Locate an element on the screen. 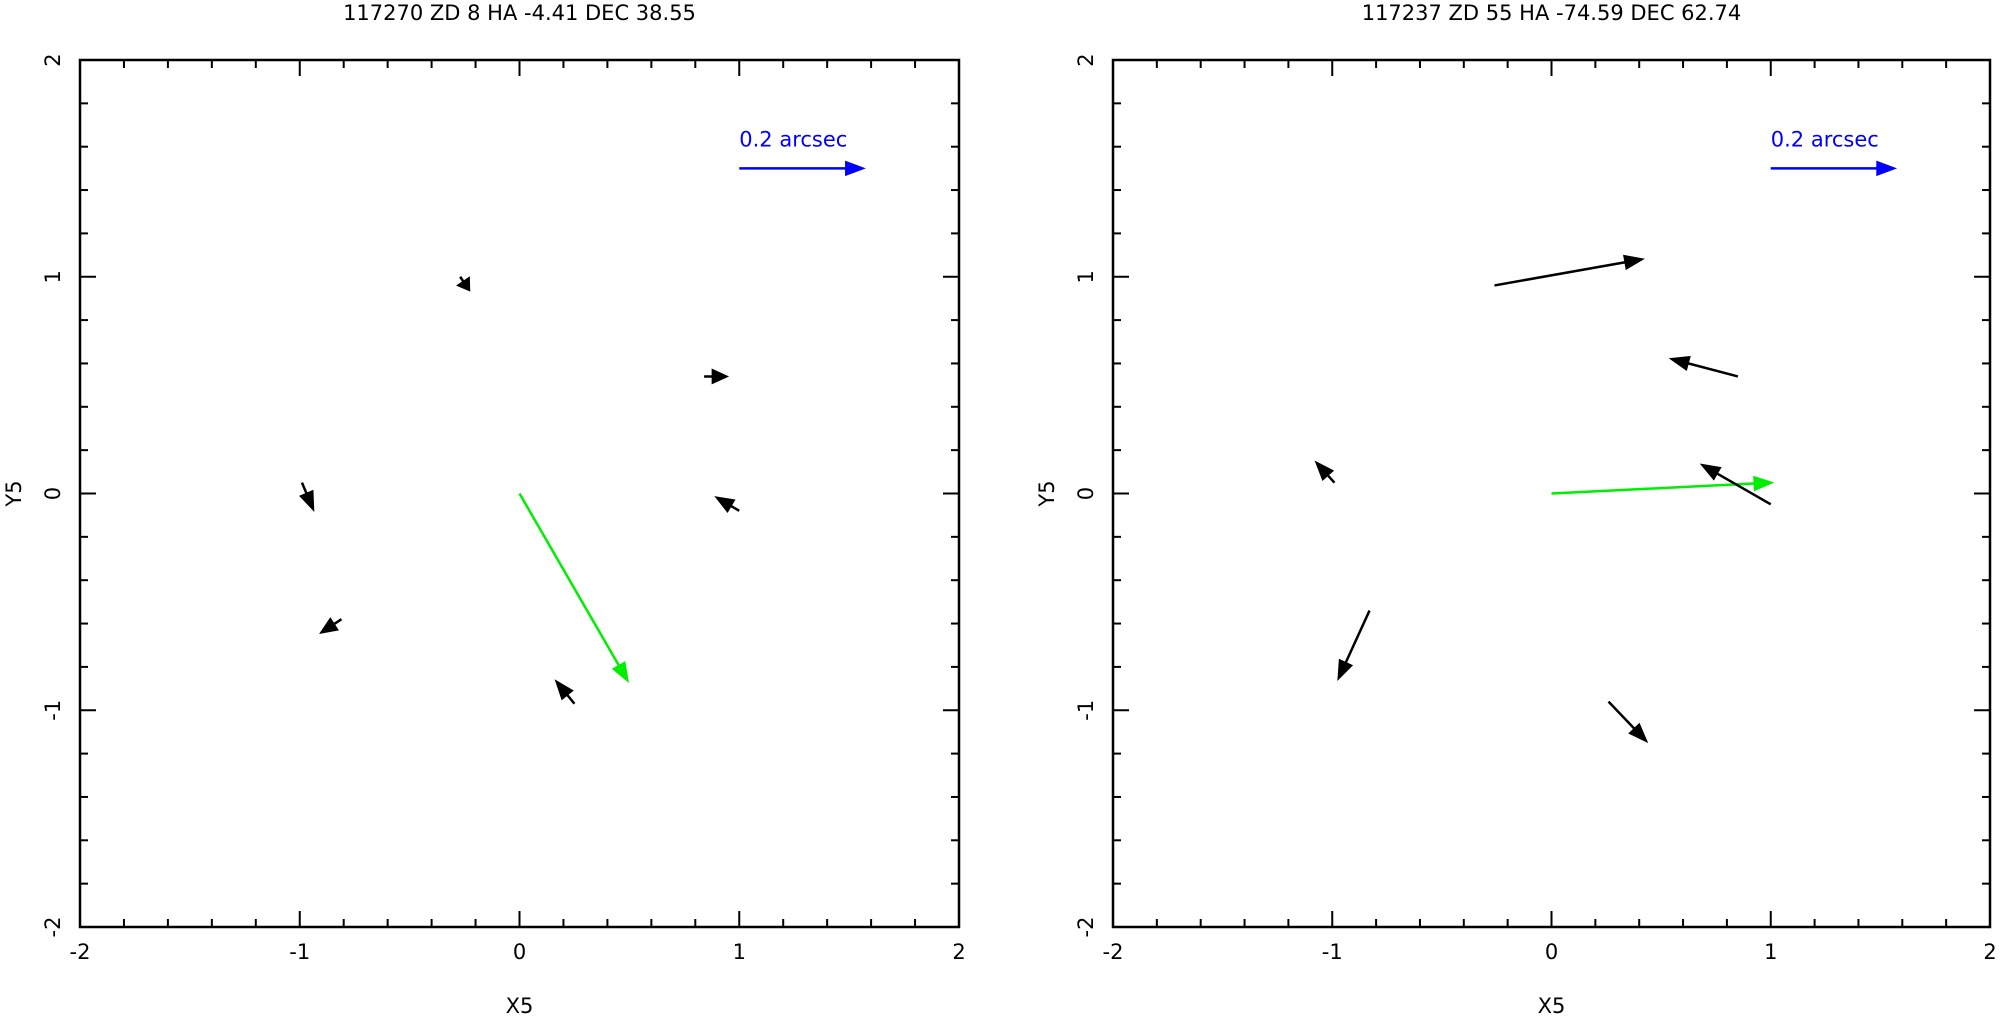 The width and height of the screenshot is (2000, 1021). chart-title: 117270 ZD 8 HA -4.41 DEC 38.55 is located at coordinates (519, 13).